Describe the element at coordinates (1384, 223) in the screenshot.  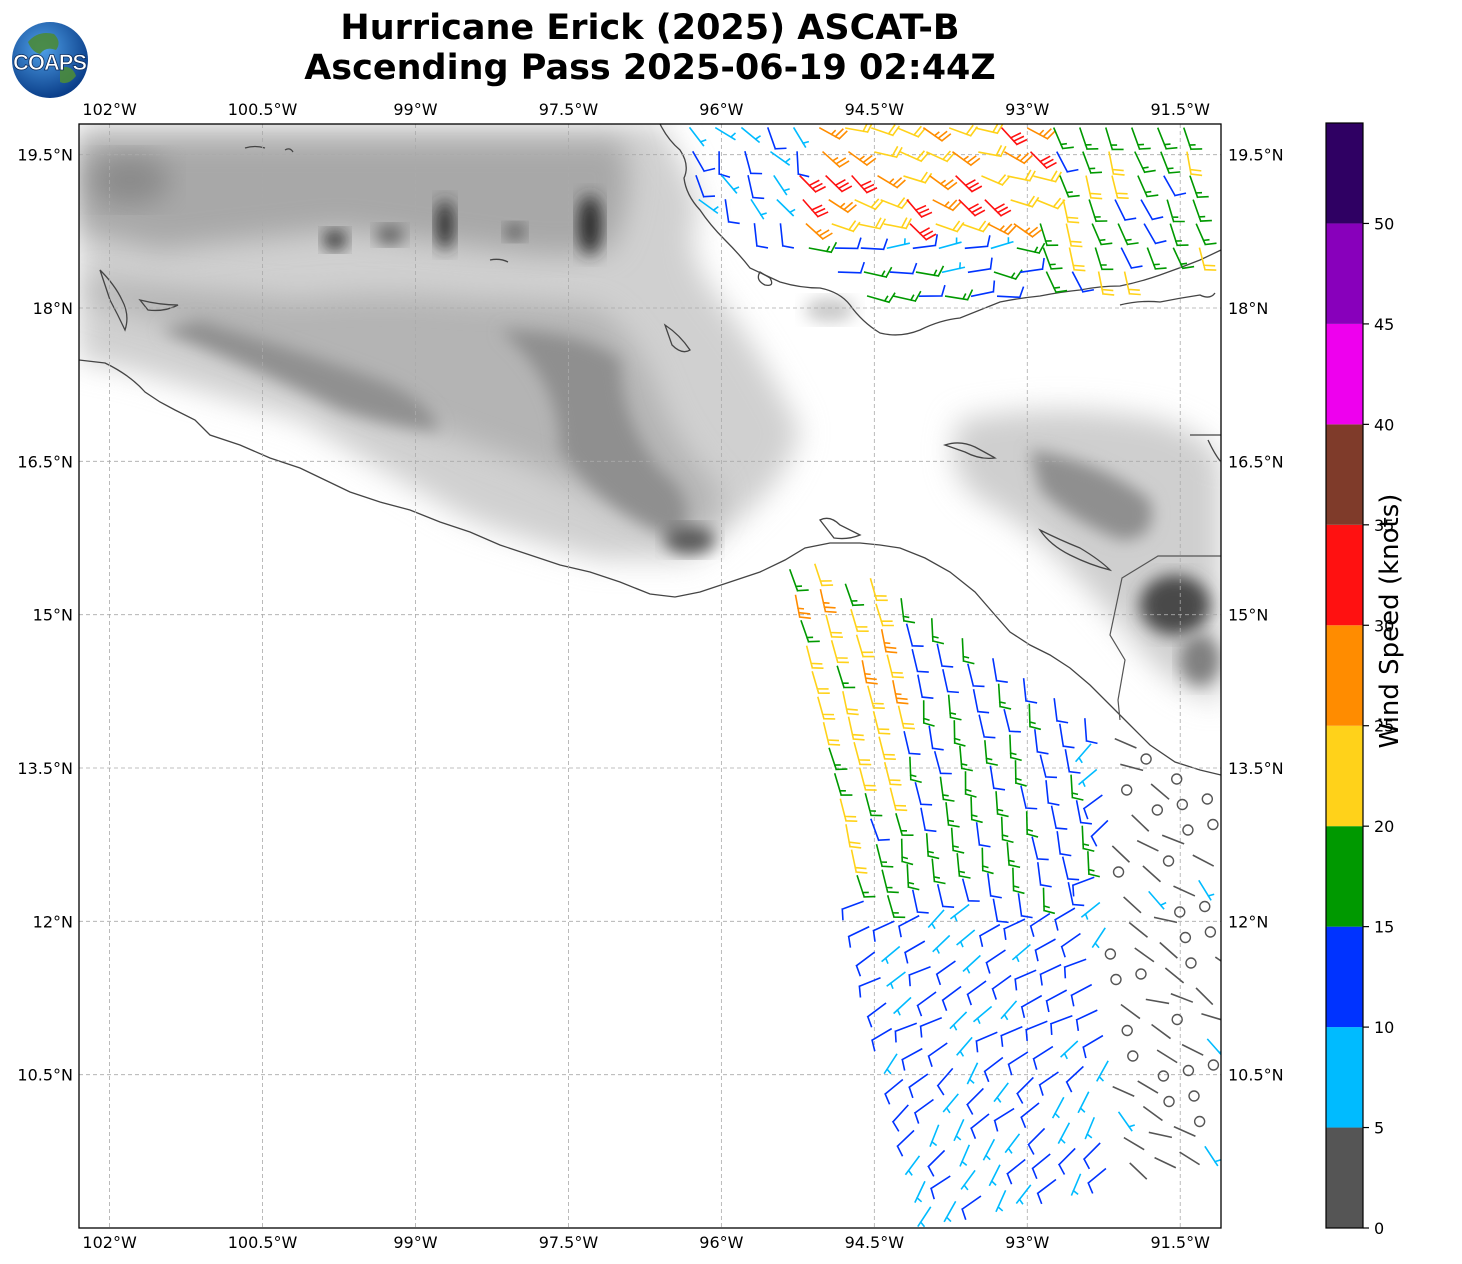
I see `colorbar-tick-label: 50` at that location.